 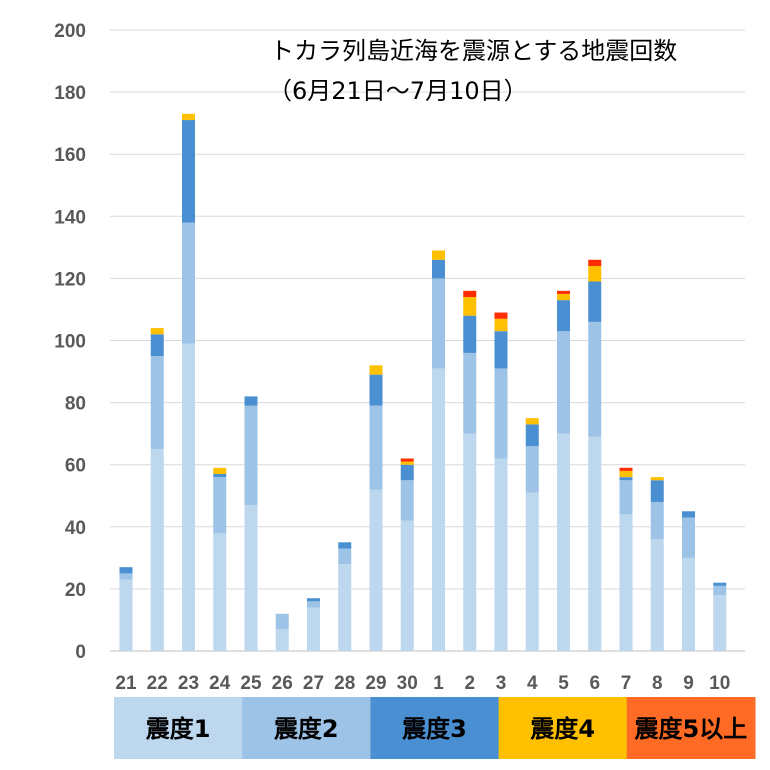 I want to click on legend-label: 震度1, so click(x=178, y=729).